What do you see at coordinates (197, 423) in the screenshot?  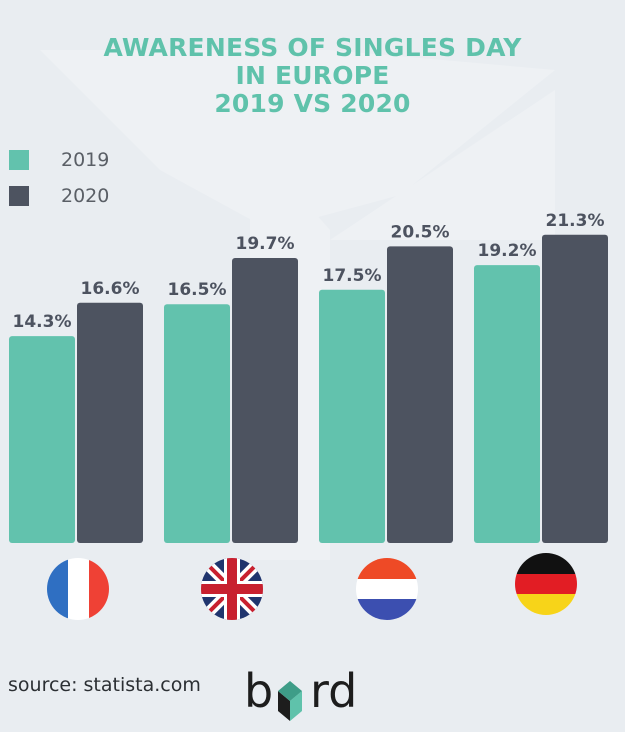 I see `bar-united-kingdom-2019` at bounding box center [197, 423].